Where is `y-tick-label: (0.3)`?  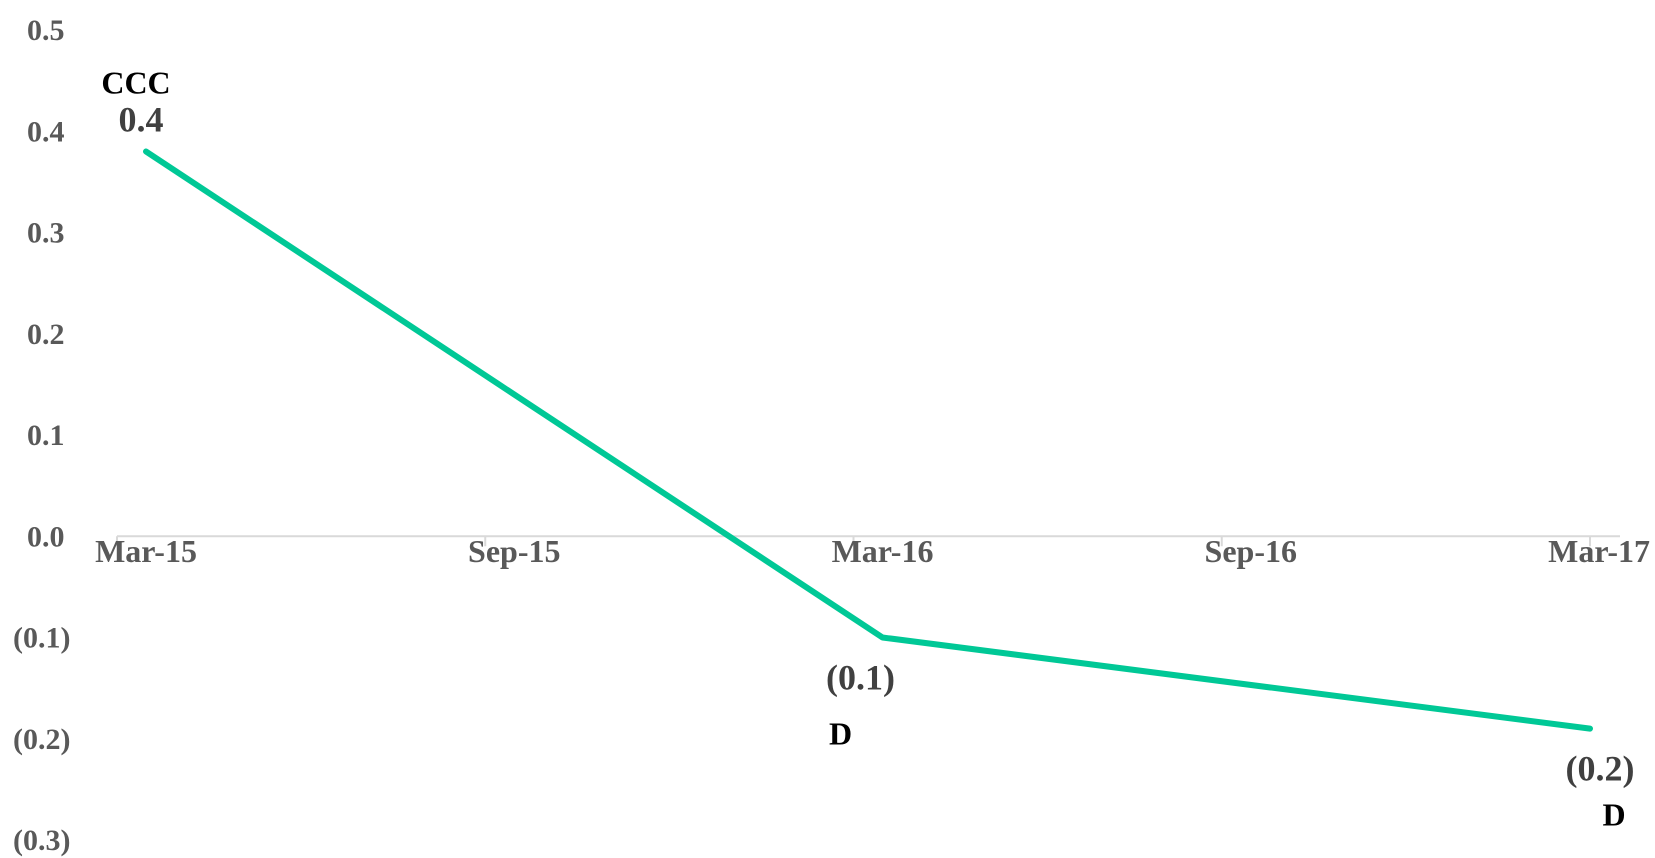
y-tick-label: (0.3) is located at coordinates (41, 840).